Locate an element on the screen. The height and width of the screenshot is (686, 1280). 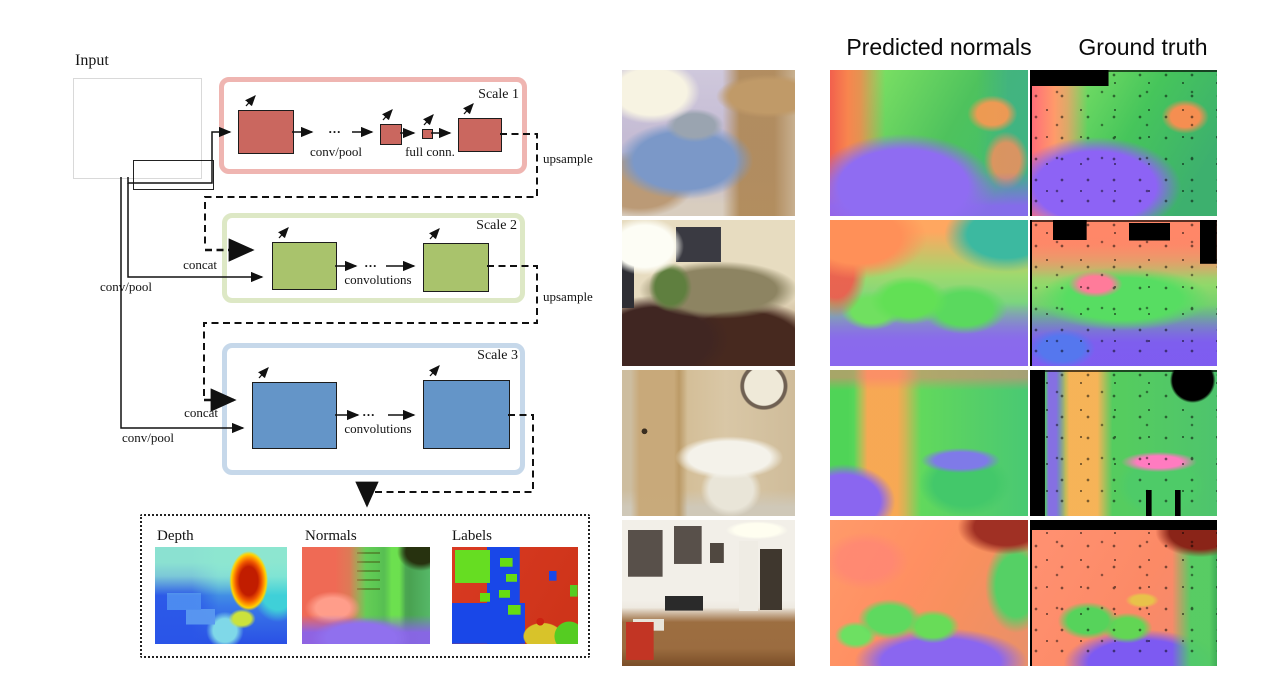
row4-predicted-normals-image is located at coordinates (929, 593).